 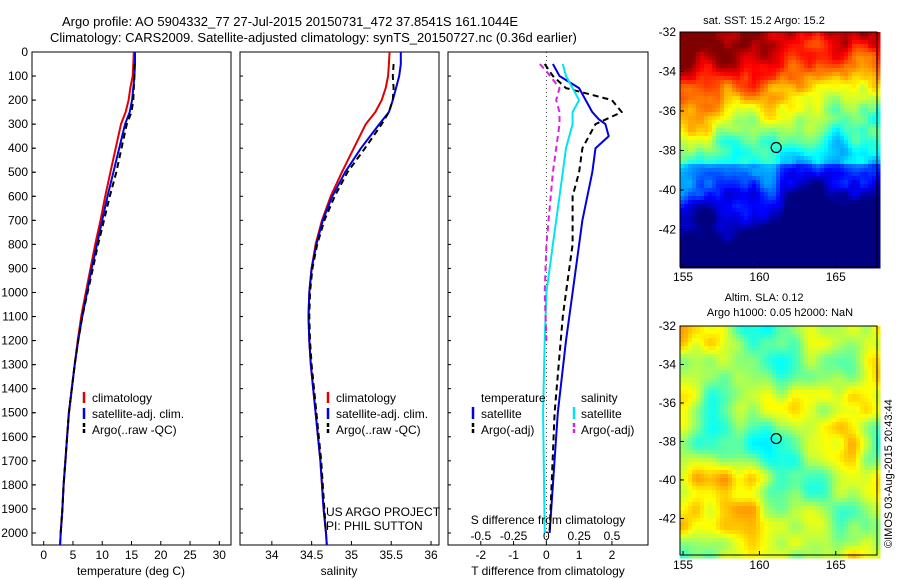 I want to click on legend-label-satellite: satellite-adj. clim., so click(x=138, y=414).